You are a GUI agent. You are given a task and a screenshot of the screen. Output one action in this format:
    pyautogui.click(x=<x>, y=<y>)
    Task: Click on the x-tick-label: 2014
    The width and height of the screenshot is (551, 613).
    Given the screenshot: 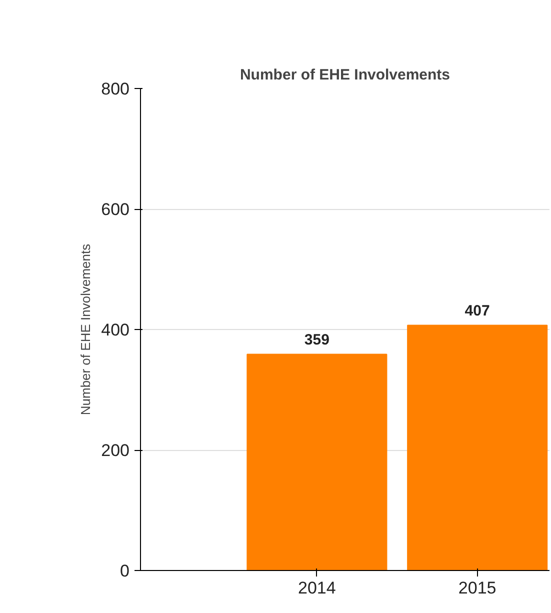 What is the action you would take?
    pyautogui.click(x=317, y=588)
    